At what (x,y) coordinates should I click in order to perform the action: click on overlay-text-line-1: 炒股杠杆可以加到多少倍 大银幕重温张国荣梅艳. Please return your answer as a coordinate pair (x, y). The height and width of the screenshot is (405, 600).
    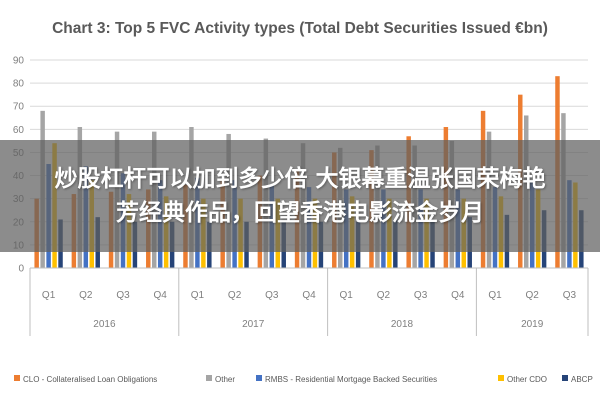
    Looking at the image, I should click on (300, 179).